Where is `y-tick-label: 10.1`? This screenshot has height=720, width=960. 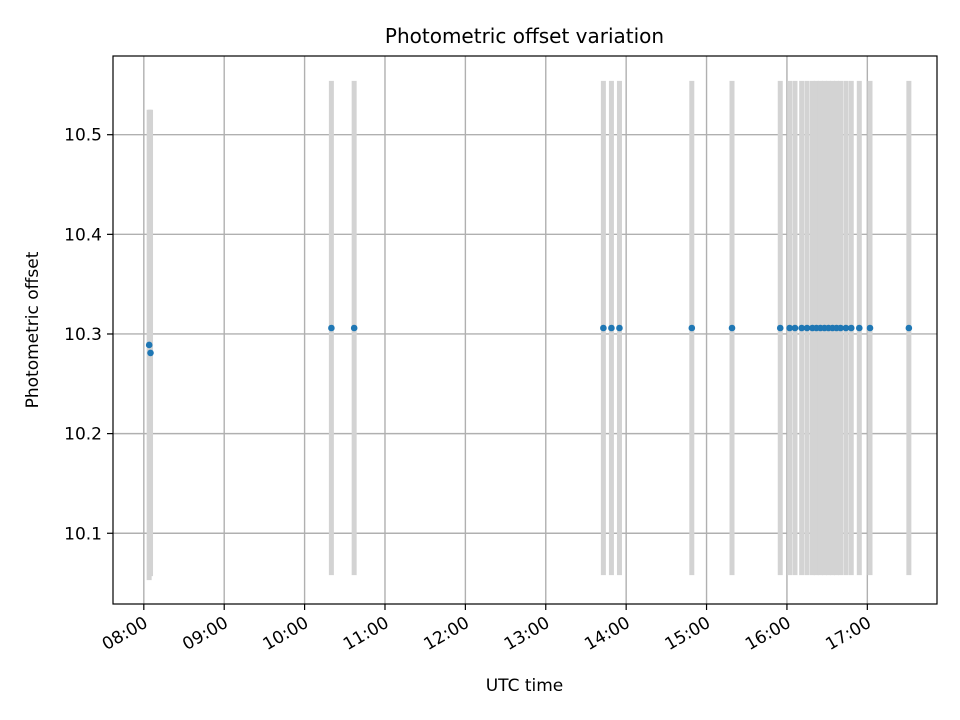
y-tick-label: 10.1 is located at coordinates (83, 534).